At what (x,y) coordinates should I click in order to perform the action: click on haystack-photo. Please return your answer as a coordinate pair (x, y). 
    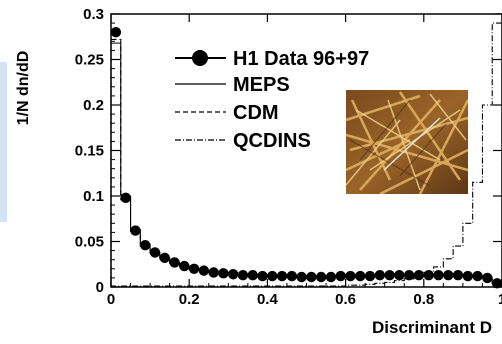
    Looking at the image, I should click on (407, 142).